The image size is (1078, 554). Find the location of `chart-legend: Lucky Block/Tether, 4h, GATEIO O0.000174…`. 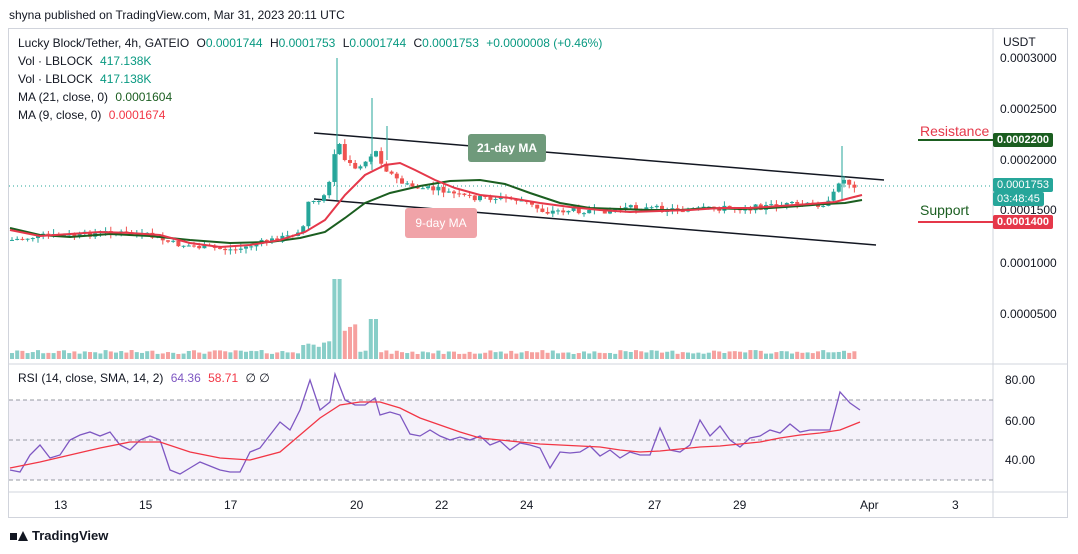

chart-legend: Lucky Block/Tether, 4h, GATEIO O0.000174… is located at coordinates (310, 79).